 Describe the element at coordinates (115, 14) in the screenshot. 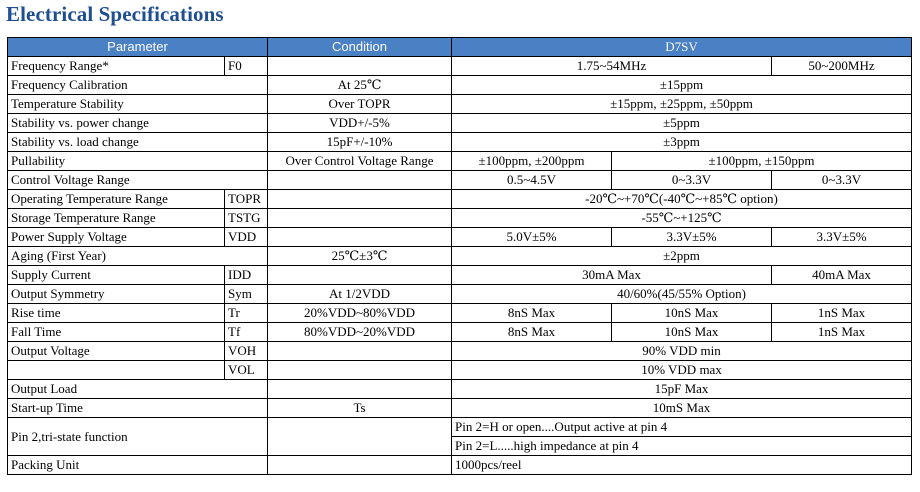

I see `page-title: Electrical Specifications` at that location.